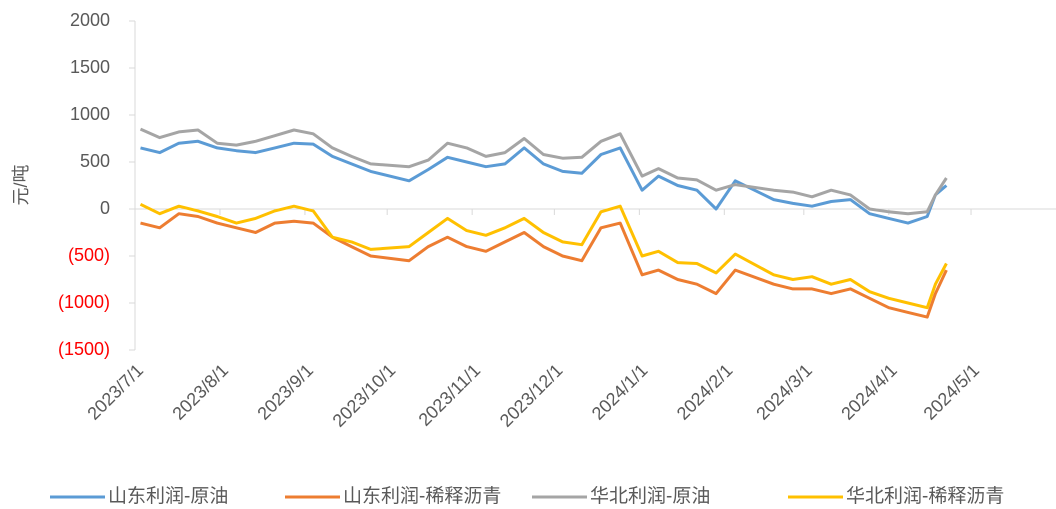  I want to click on legend-label: 山东利润-原油, so click(168, 496).